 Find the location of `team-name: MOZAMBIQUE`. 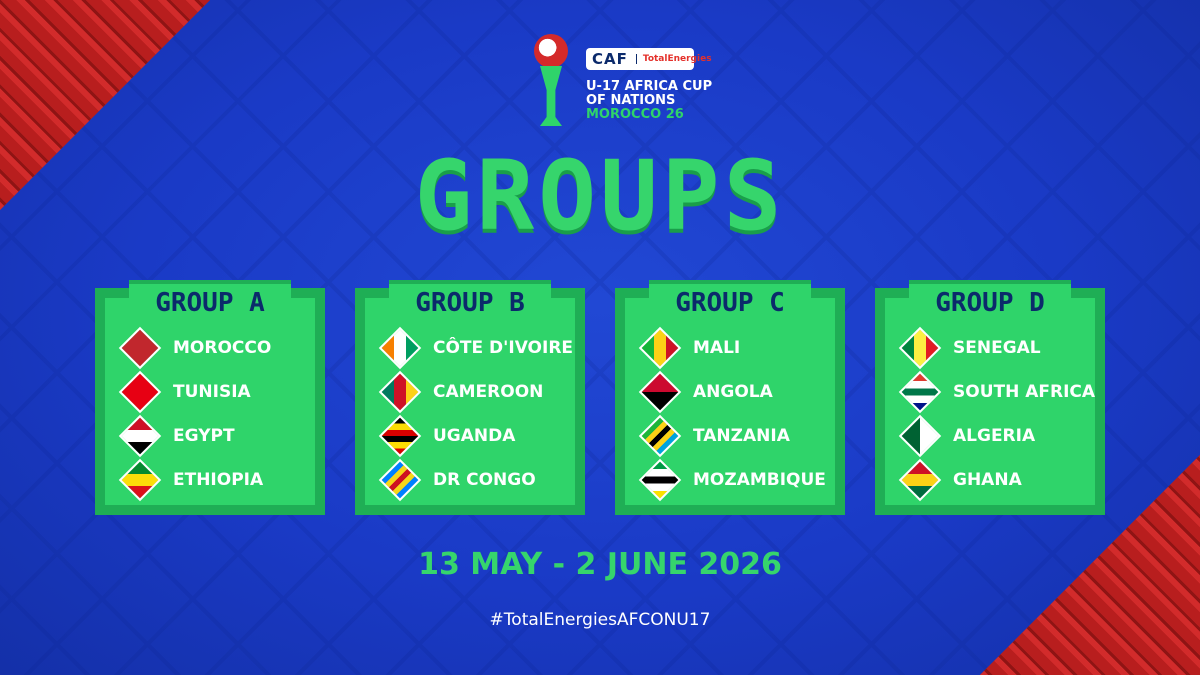

team-name: MOZAMBIQUE is located at coordinates (759, 480).